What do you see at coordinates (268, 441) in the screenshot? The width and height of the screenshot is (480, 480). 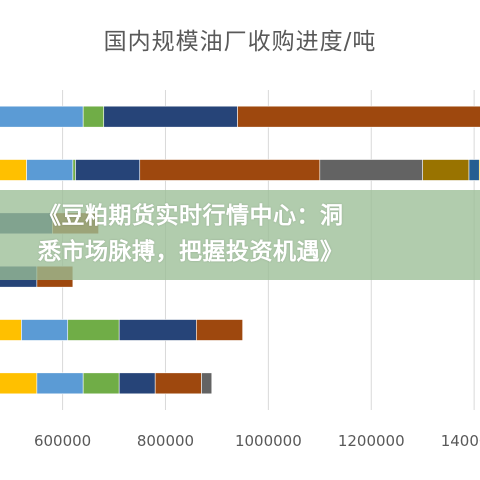 I see `x-tick-label: 1000000` at bounding box center [268, 441].